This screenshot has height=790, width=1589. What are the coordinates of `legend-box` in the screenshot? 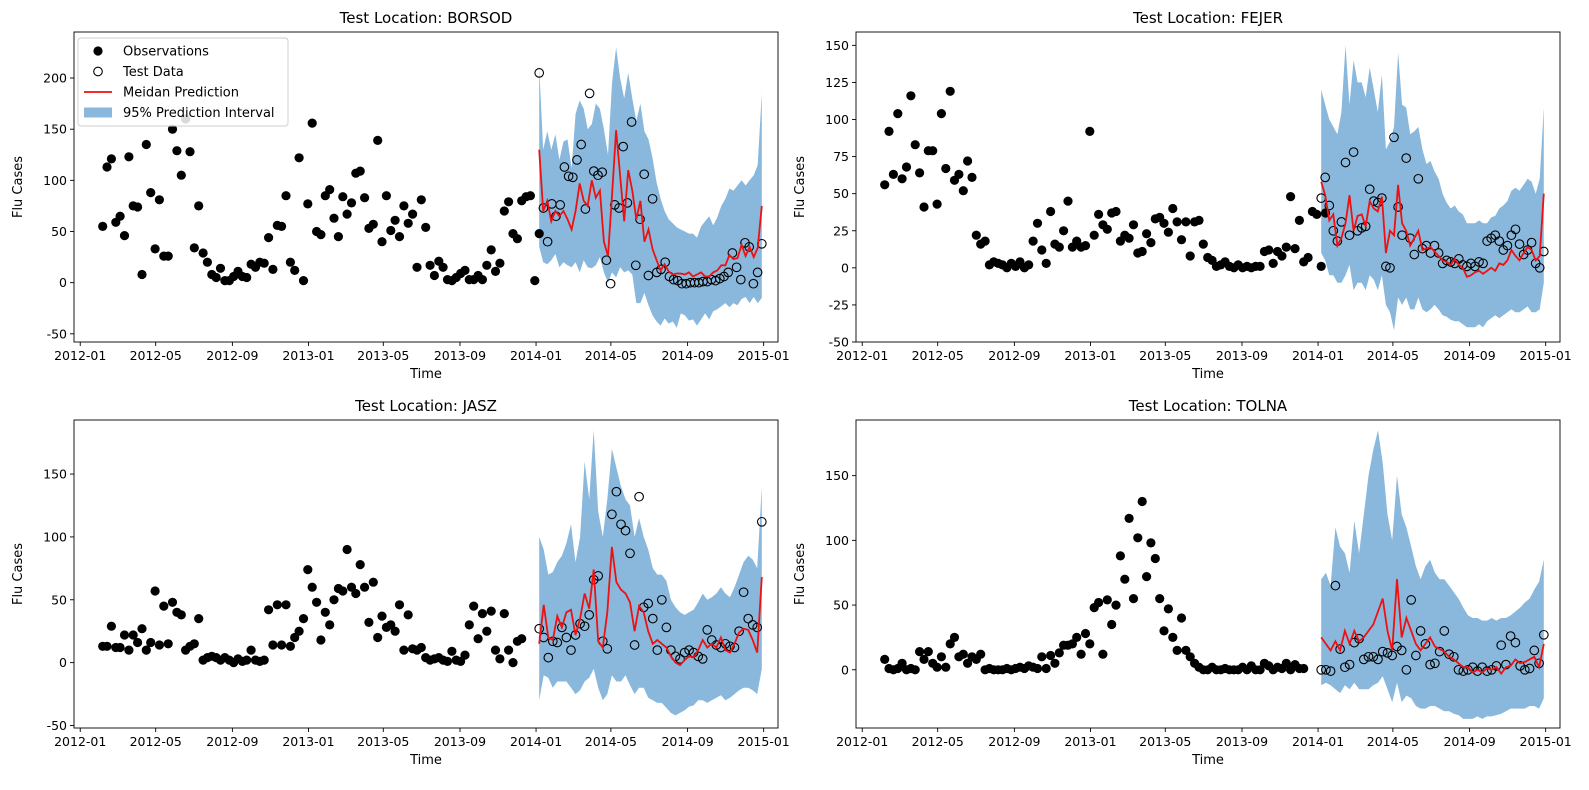 It's located at (183, 82).